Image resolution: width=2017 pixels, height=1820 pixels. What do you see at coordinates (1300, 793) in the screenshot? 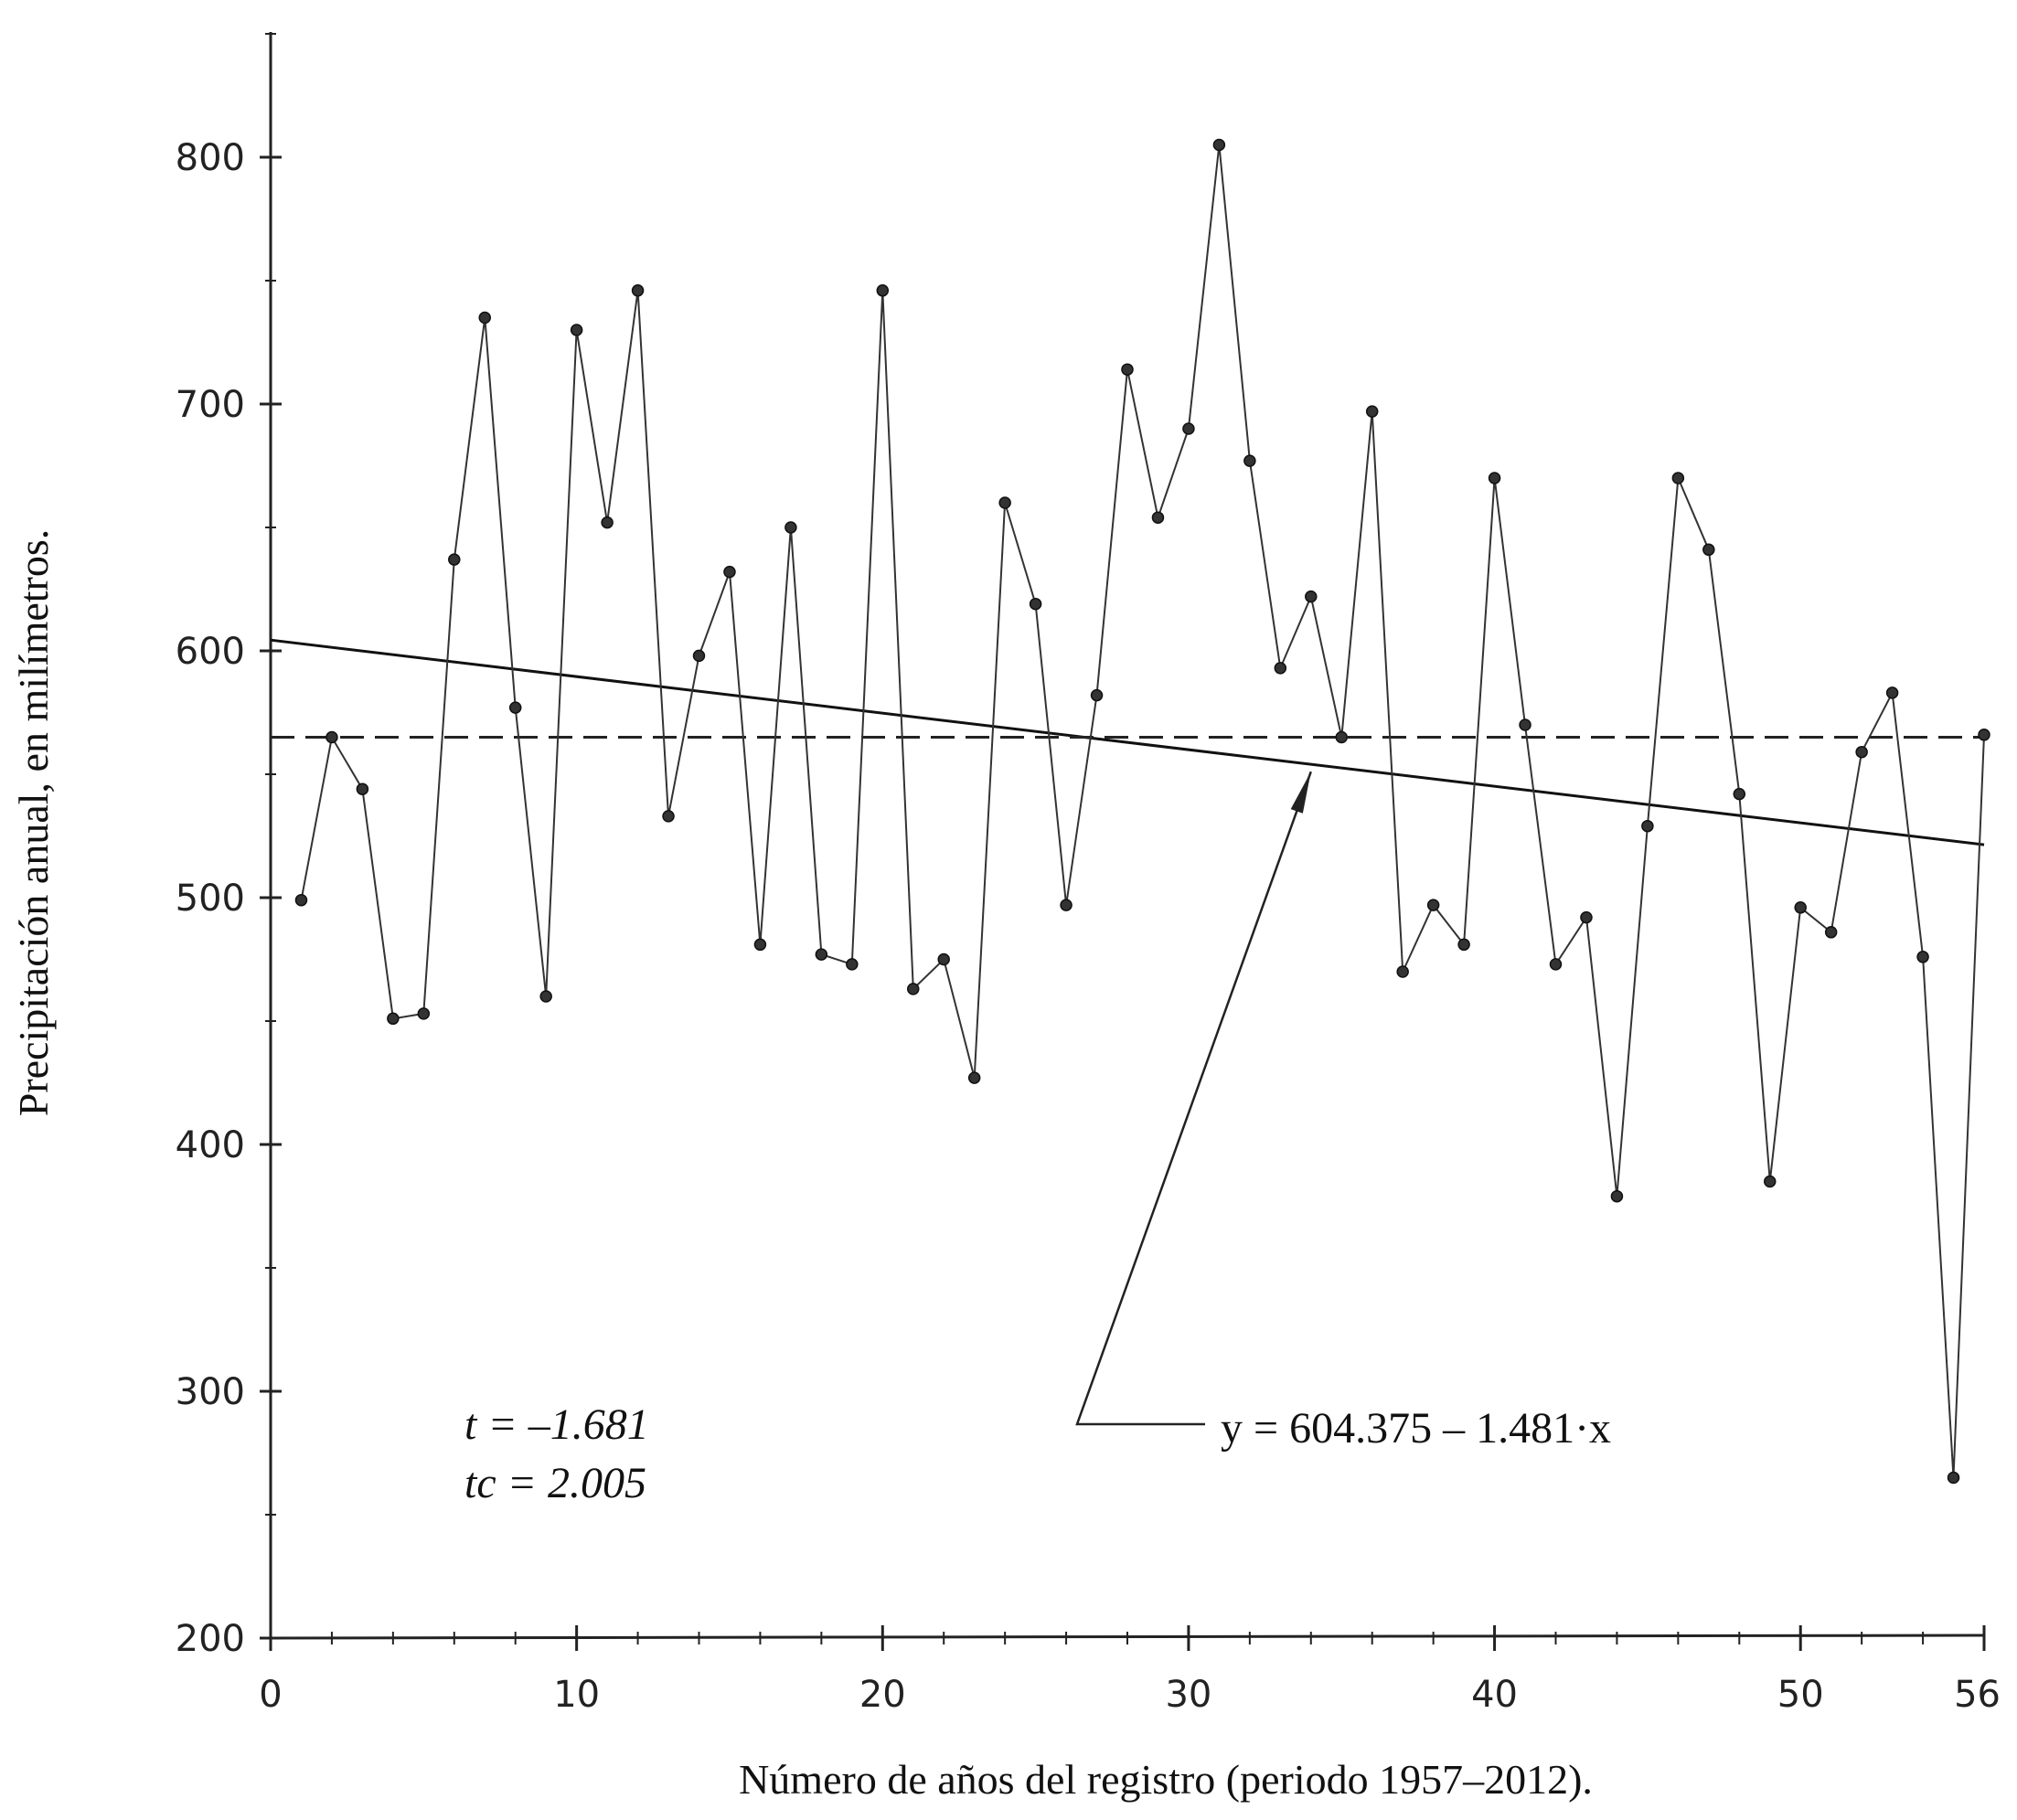
I see `equation-pointer-arrowhead` at bounding box center [1300, 793].